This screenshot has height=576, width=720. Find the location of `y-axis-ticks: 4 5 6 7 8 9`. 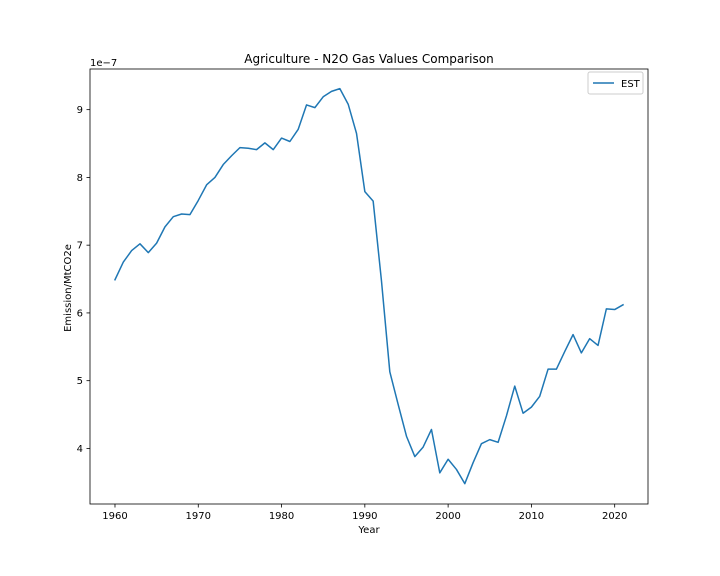

y-axis-ticks: 4 5 6 7 8 9 is located at coordinates (83, 280).